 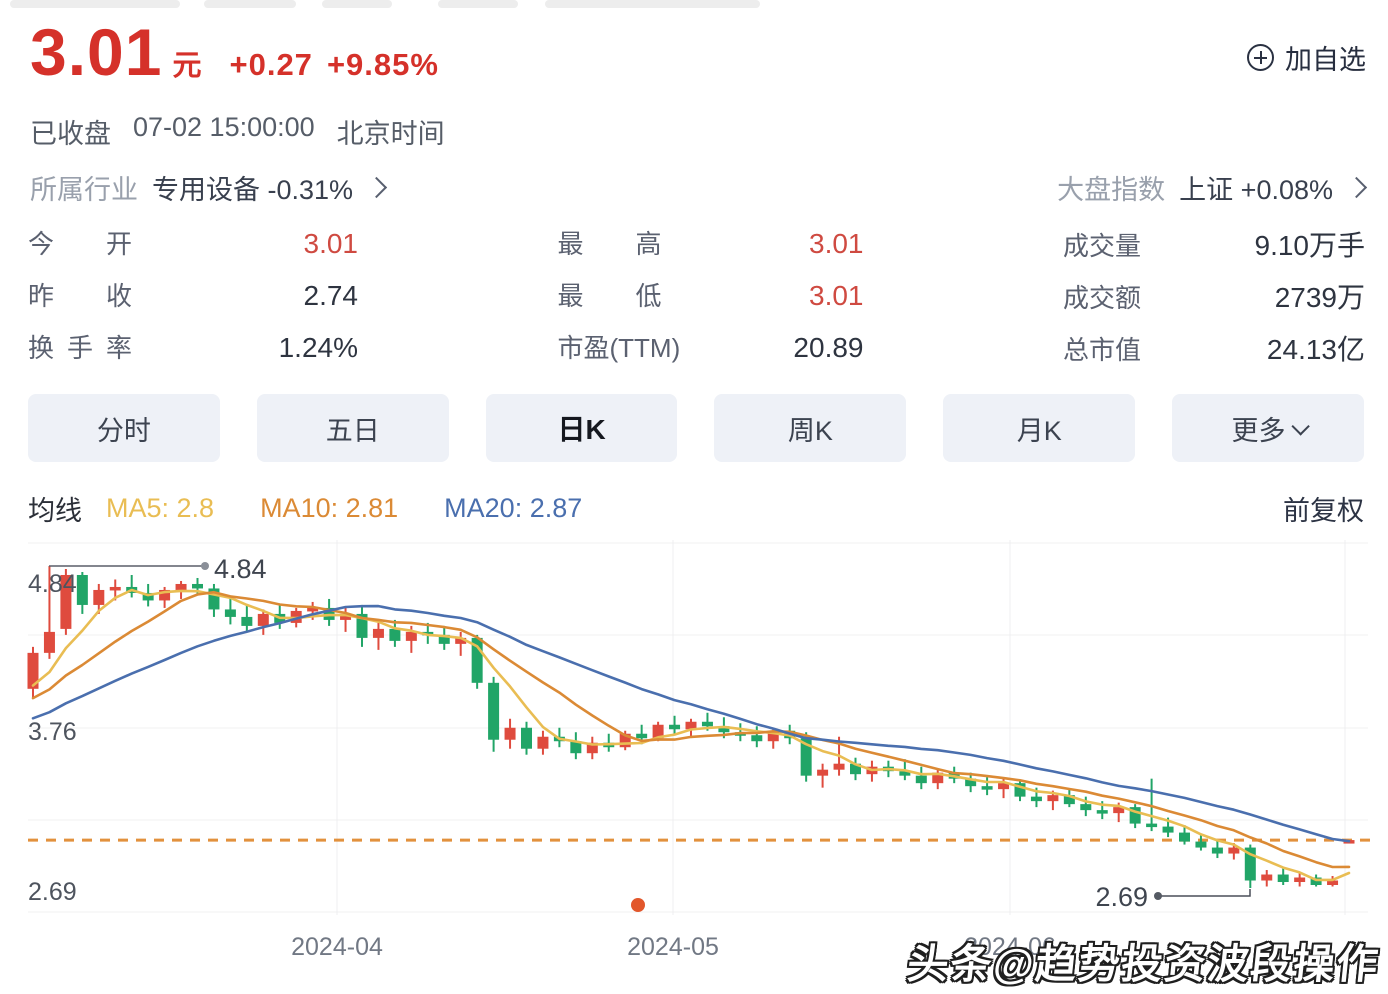 I want to click on market-status: 已收盘, so click(x=70, y=134).